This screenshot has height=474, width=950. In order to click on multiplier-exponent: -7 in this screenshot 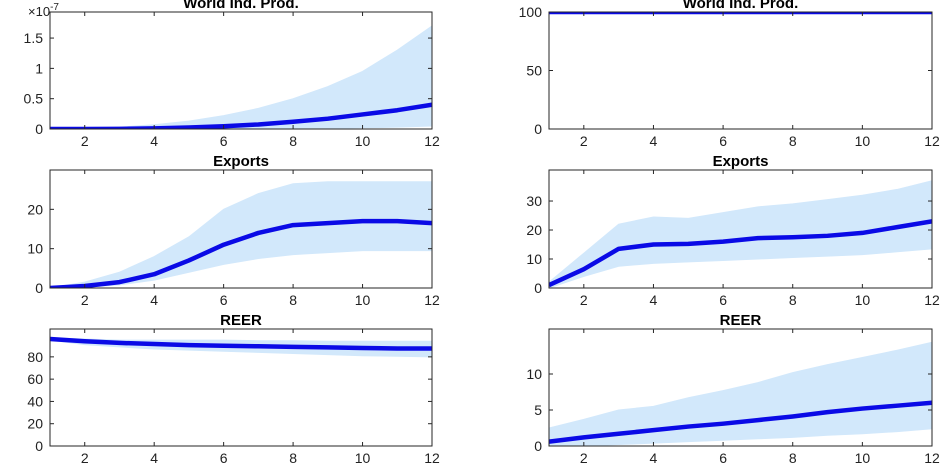, I will do `click(54, 7)`.